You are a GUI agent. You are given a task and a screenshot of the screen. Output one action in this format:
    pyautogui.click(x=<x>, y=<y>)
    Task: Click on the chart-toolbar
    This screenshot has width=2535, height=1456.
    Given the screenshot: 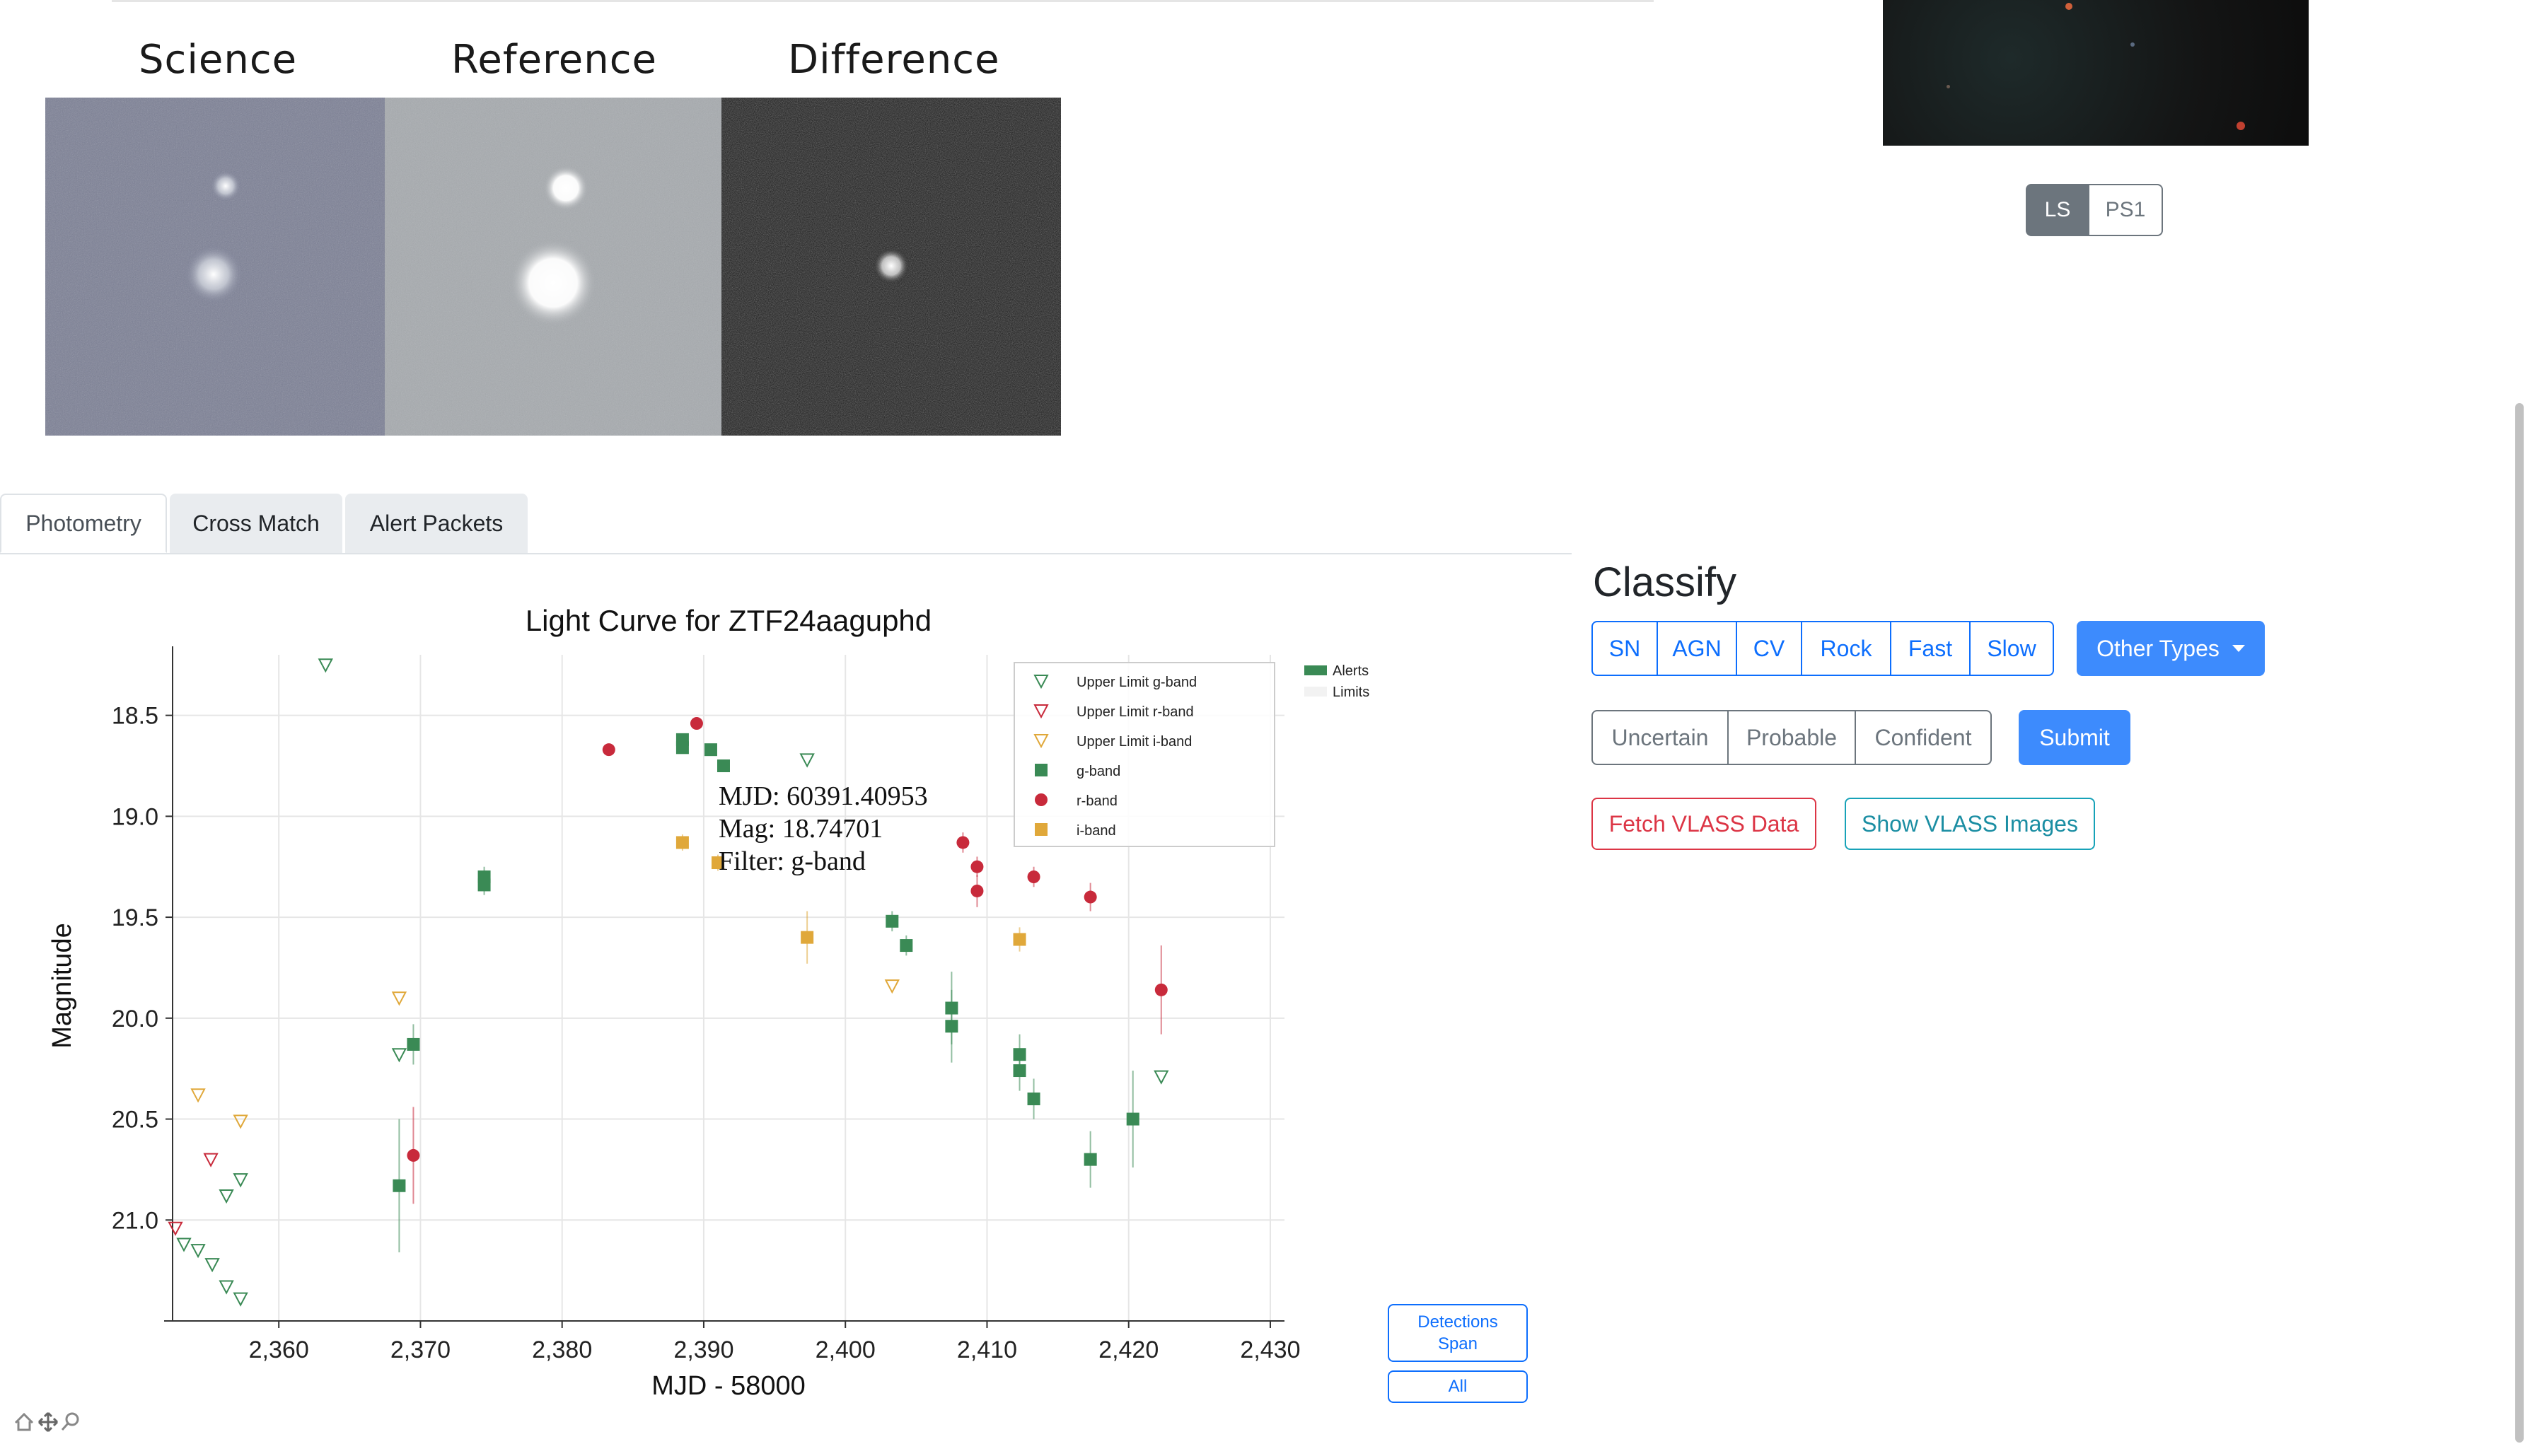 What is the action you would take?
    pyautogui.click(x=46, y=1422)
    